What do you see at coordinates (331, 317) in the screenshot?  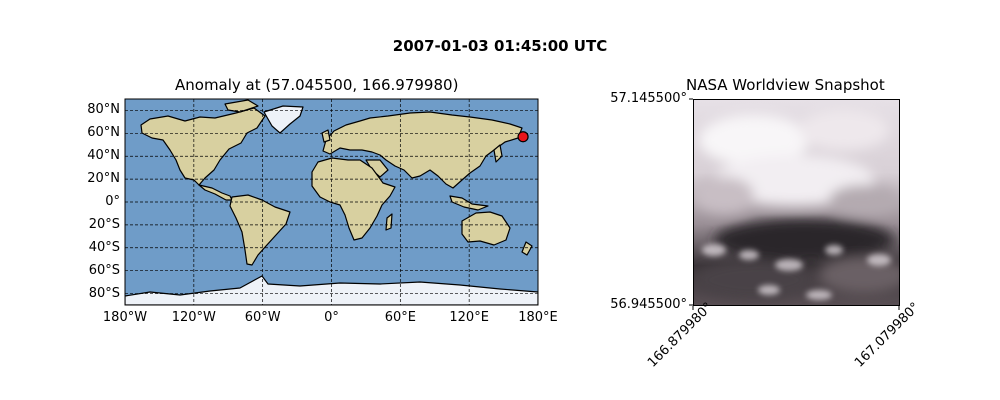 I see `lon-tick-label: 0°` at bounding box center [331, 317].